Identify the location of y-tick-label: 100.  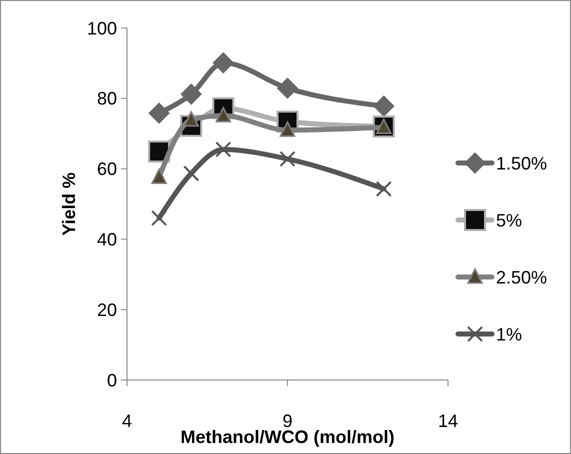
(101, 28).